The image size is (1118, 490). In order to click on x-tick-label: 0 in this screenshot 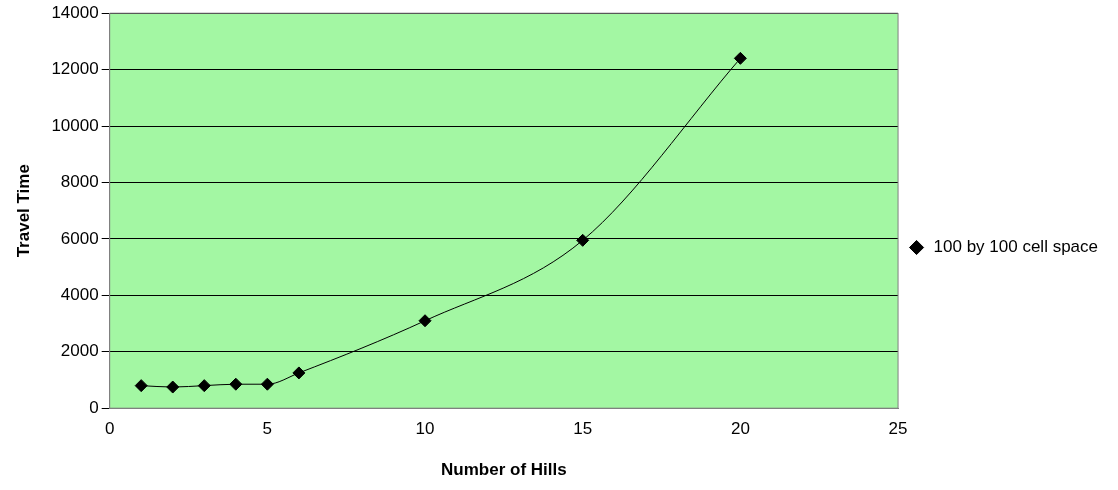, I will do `click(109, 429)`.